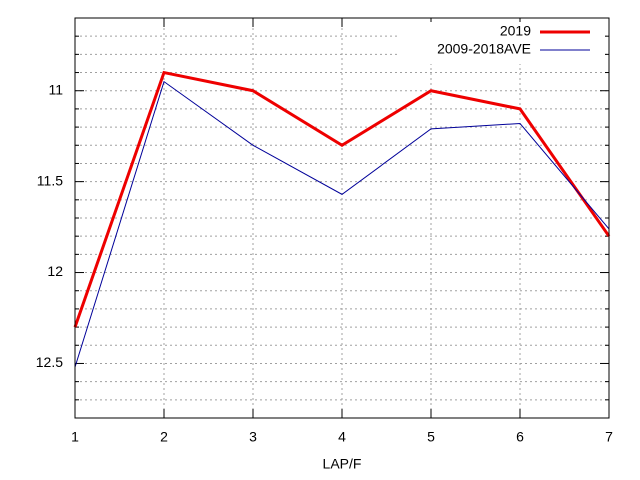  Describe the element at coordinates (484, 49) in the screenshot. I see `legend-label: 2009-2018AVE` at that location.